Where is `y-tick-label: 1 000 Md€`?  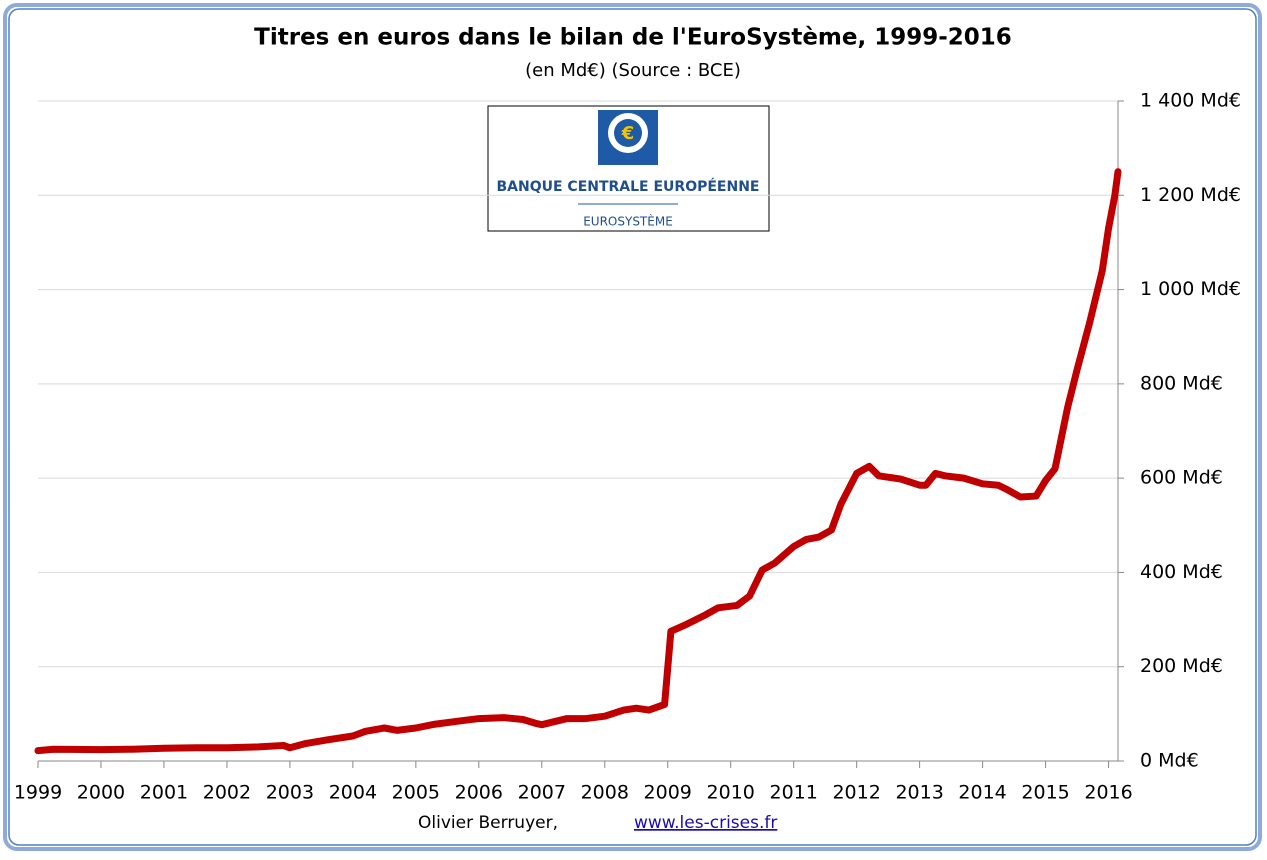 y-tick-label: 1 000 Md€ is located at coordinates (1190, 289).